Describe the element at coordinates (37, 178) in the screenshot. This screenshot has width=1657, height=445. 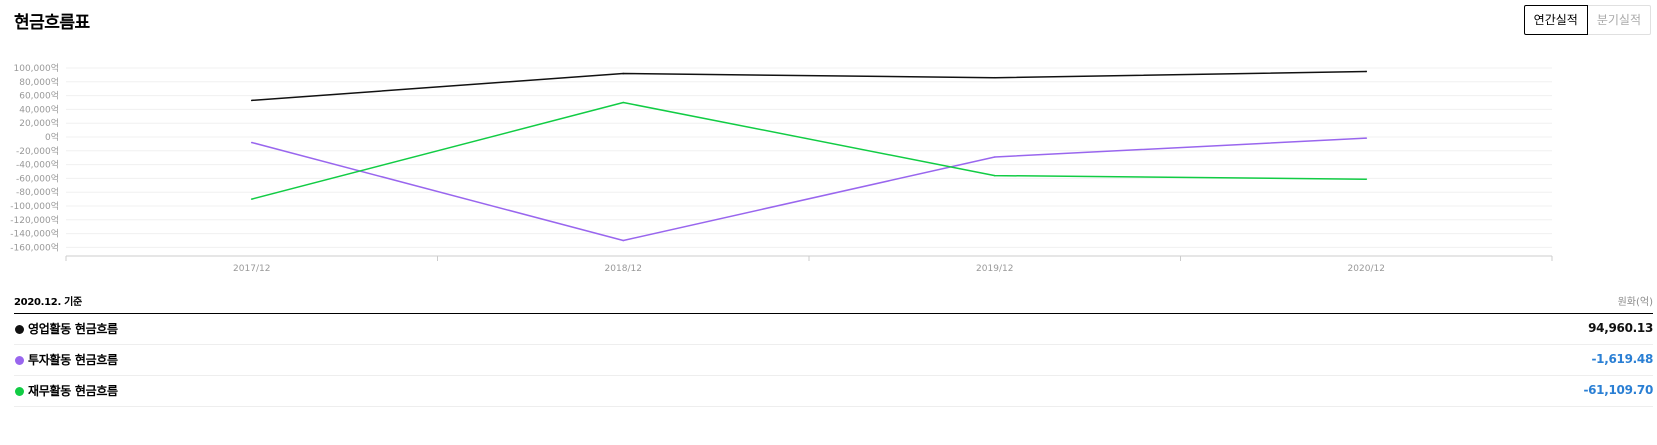
I see `y-tick-label: -60,000억` at that location.